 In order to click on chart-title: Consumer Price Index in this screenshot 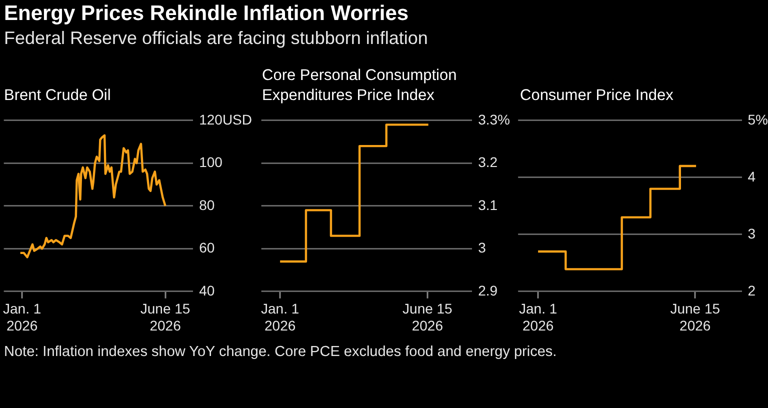, I will do `click(596, 96)`.